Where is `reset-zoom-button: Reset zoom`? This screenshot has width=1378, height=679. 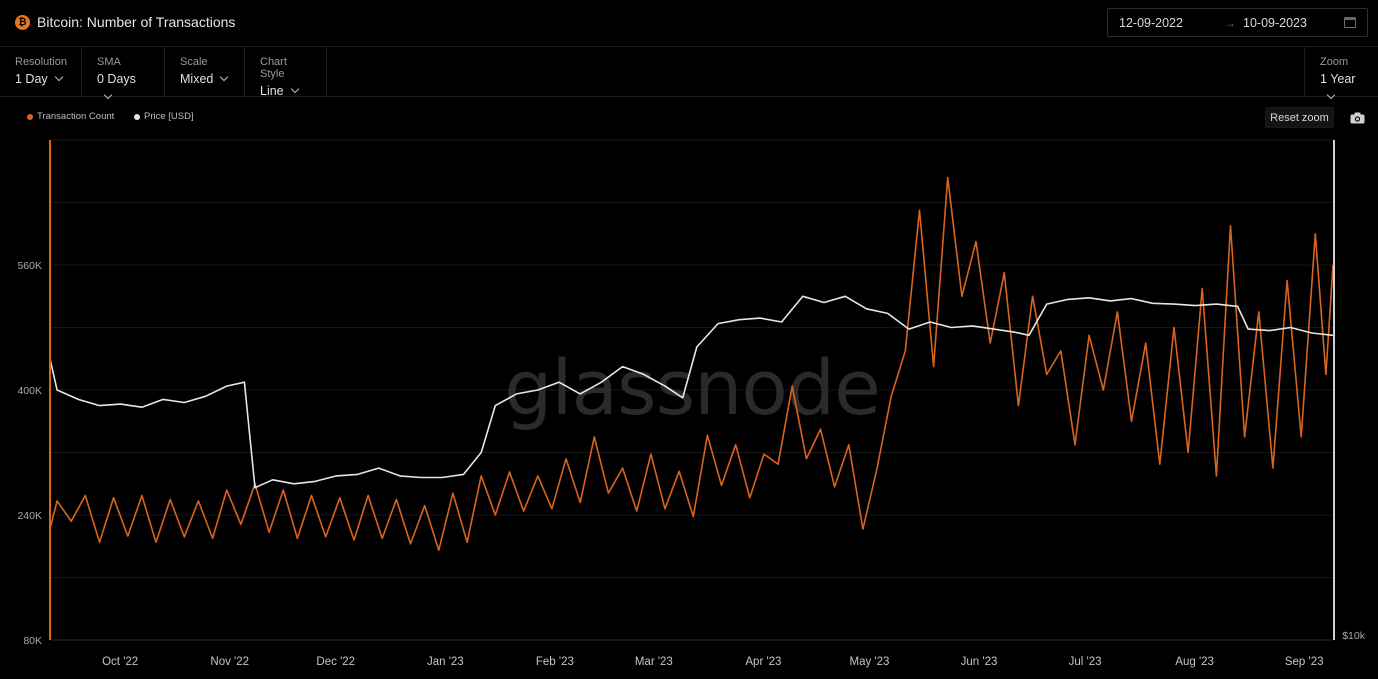 reset-zoom-button: Reset zoom is located at coordinates (1299, 117).